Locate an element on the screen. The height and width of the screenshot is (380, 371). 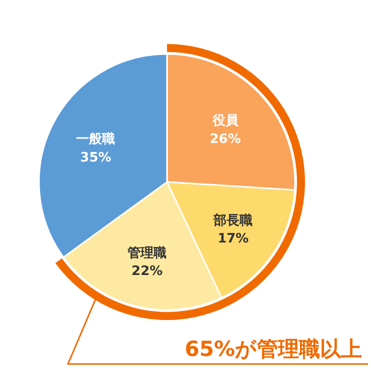
data-label: 26% is located at coordinates (225, 139).